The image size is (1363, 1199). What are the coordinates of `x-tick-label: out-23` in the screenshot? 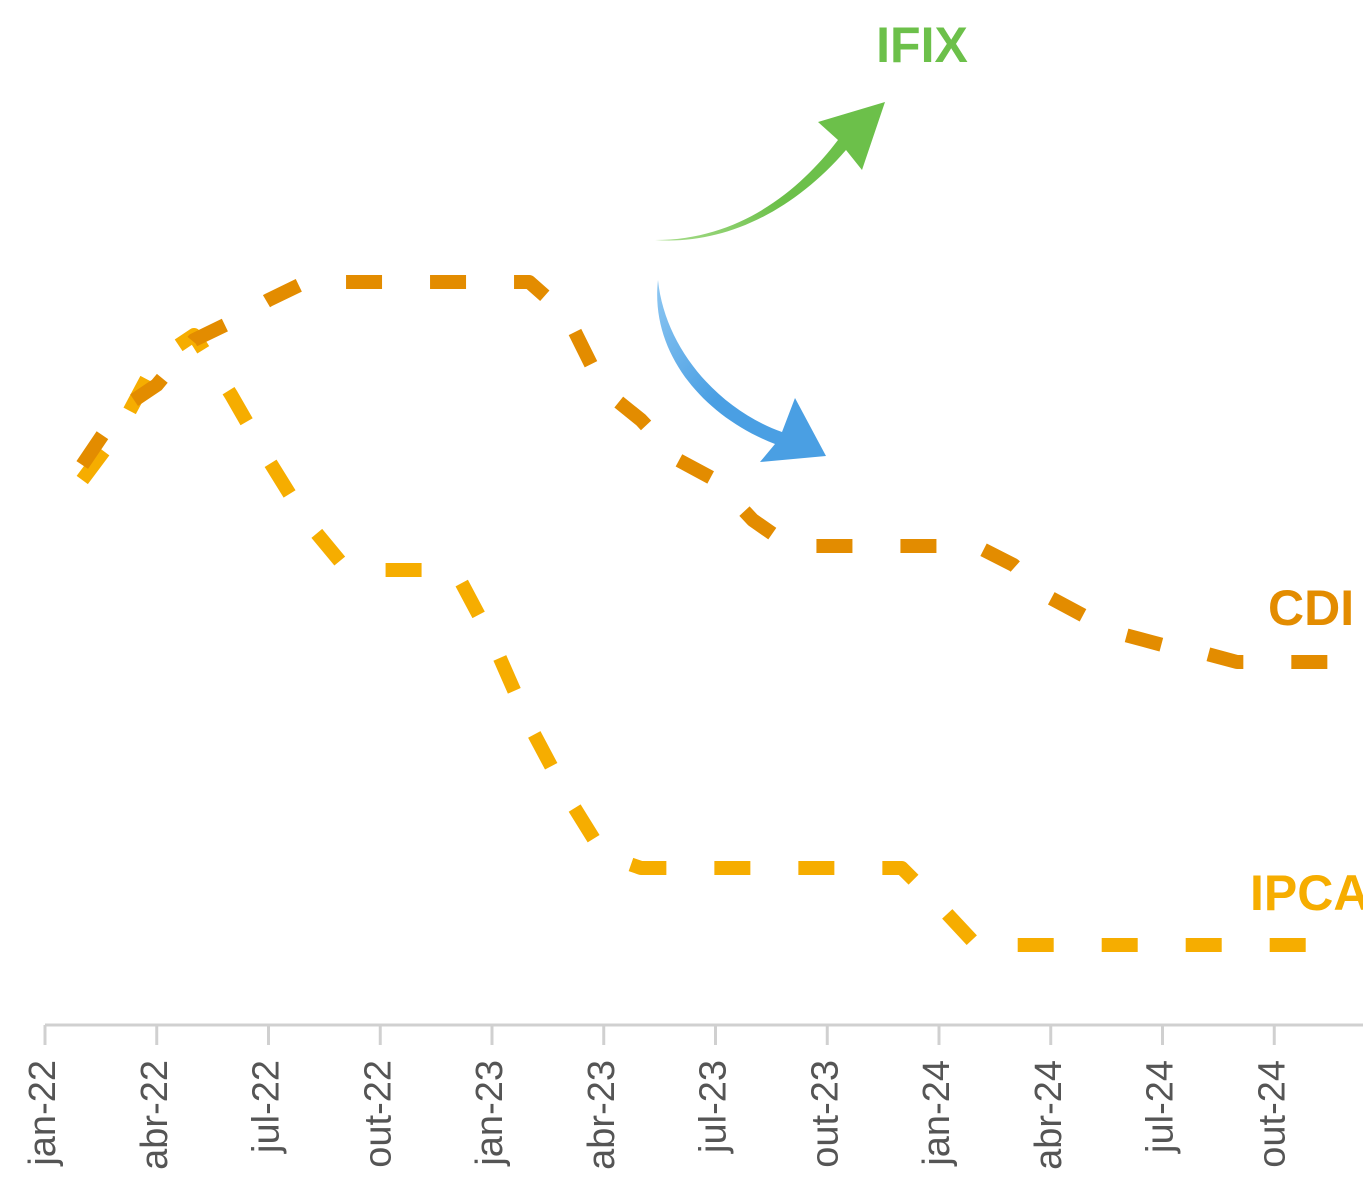 It's located at (825, 1114).